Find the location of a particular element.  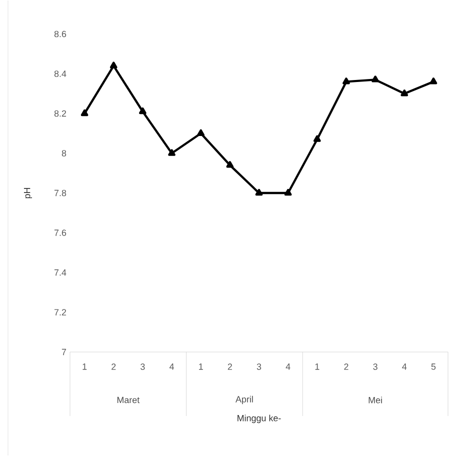

y-tick-label: 8 is located at coordinates (64, 153).